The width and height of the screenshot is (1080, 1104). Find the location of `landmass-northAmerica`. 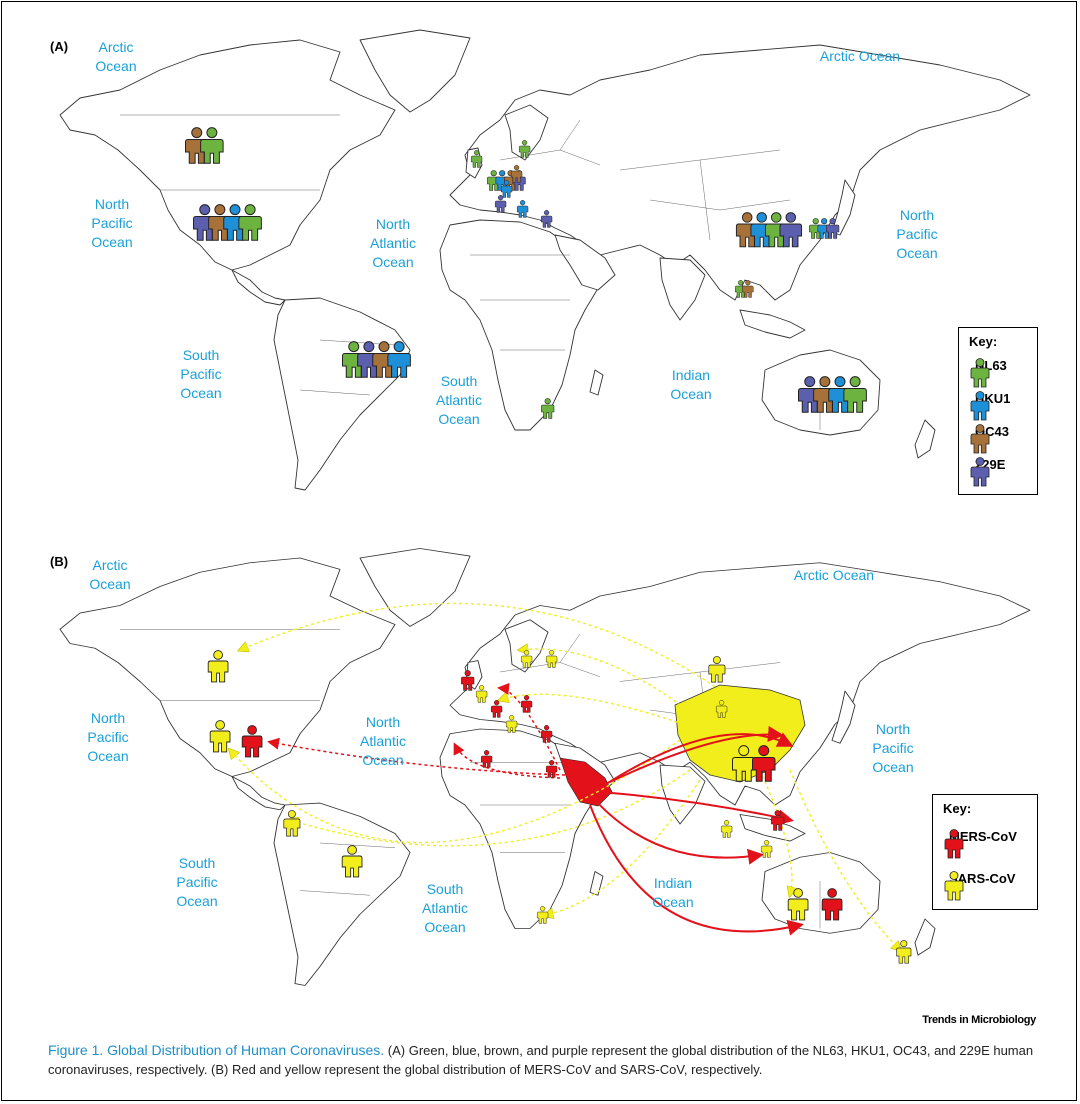

landmass-northAmerica is located at coordinates (227, 155).